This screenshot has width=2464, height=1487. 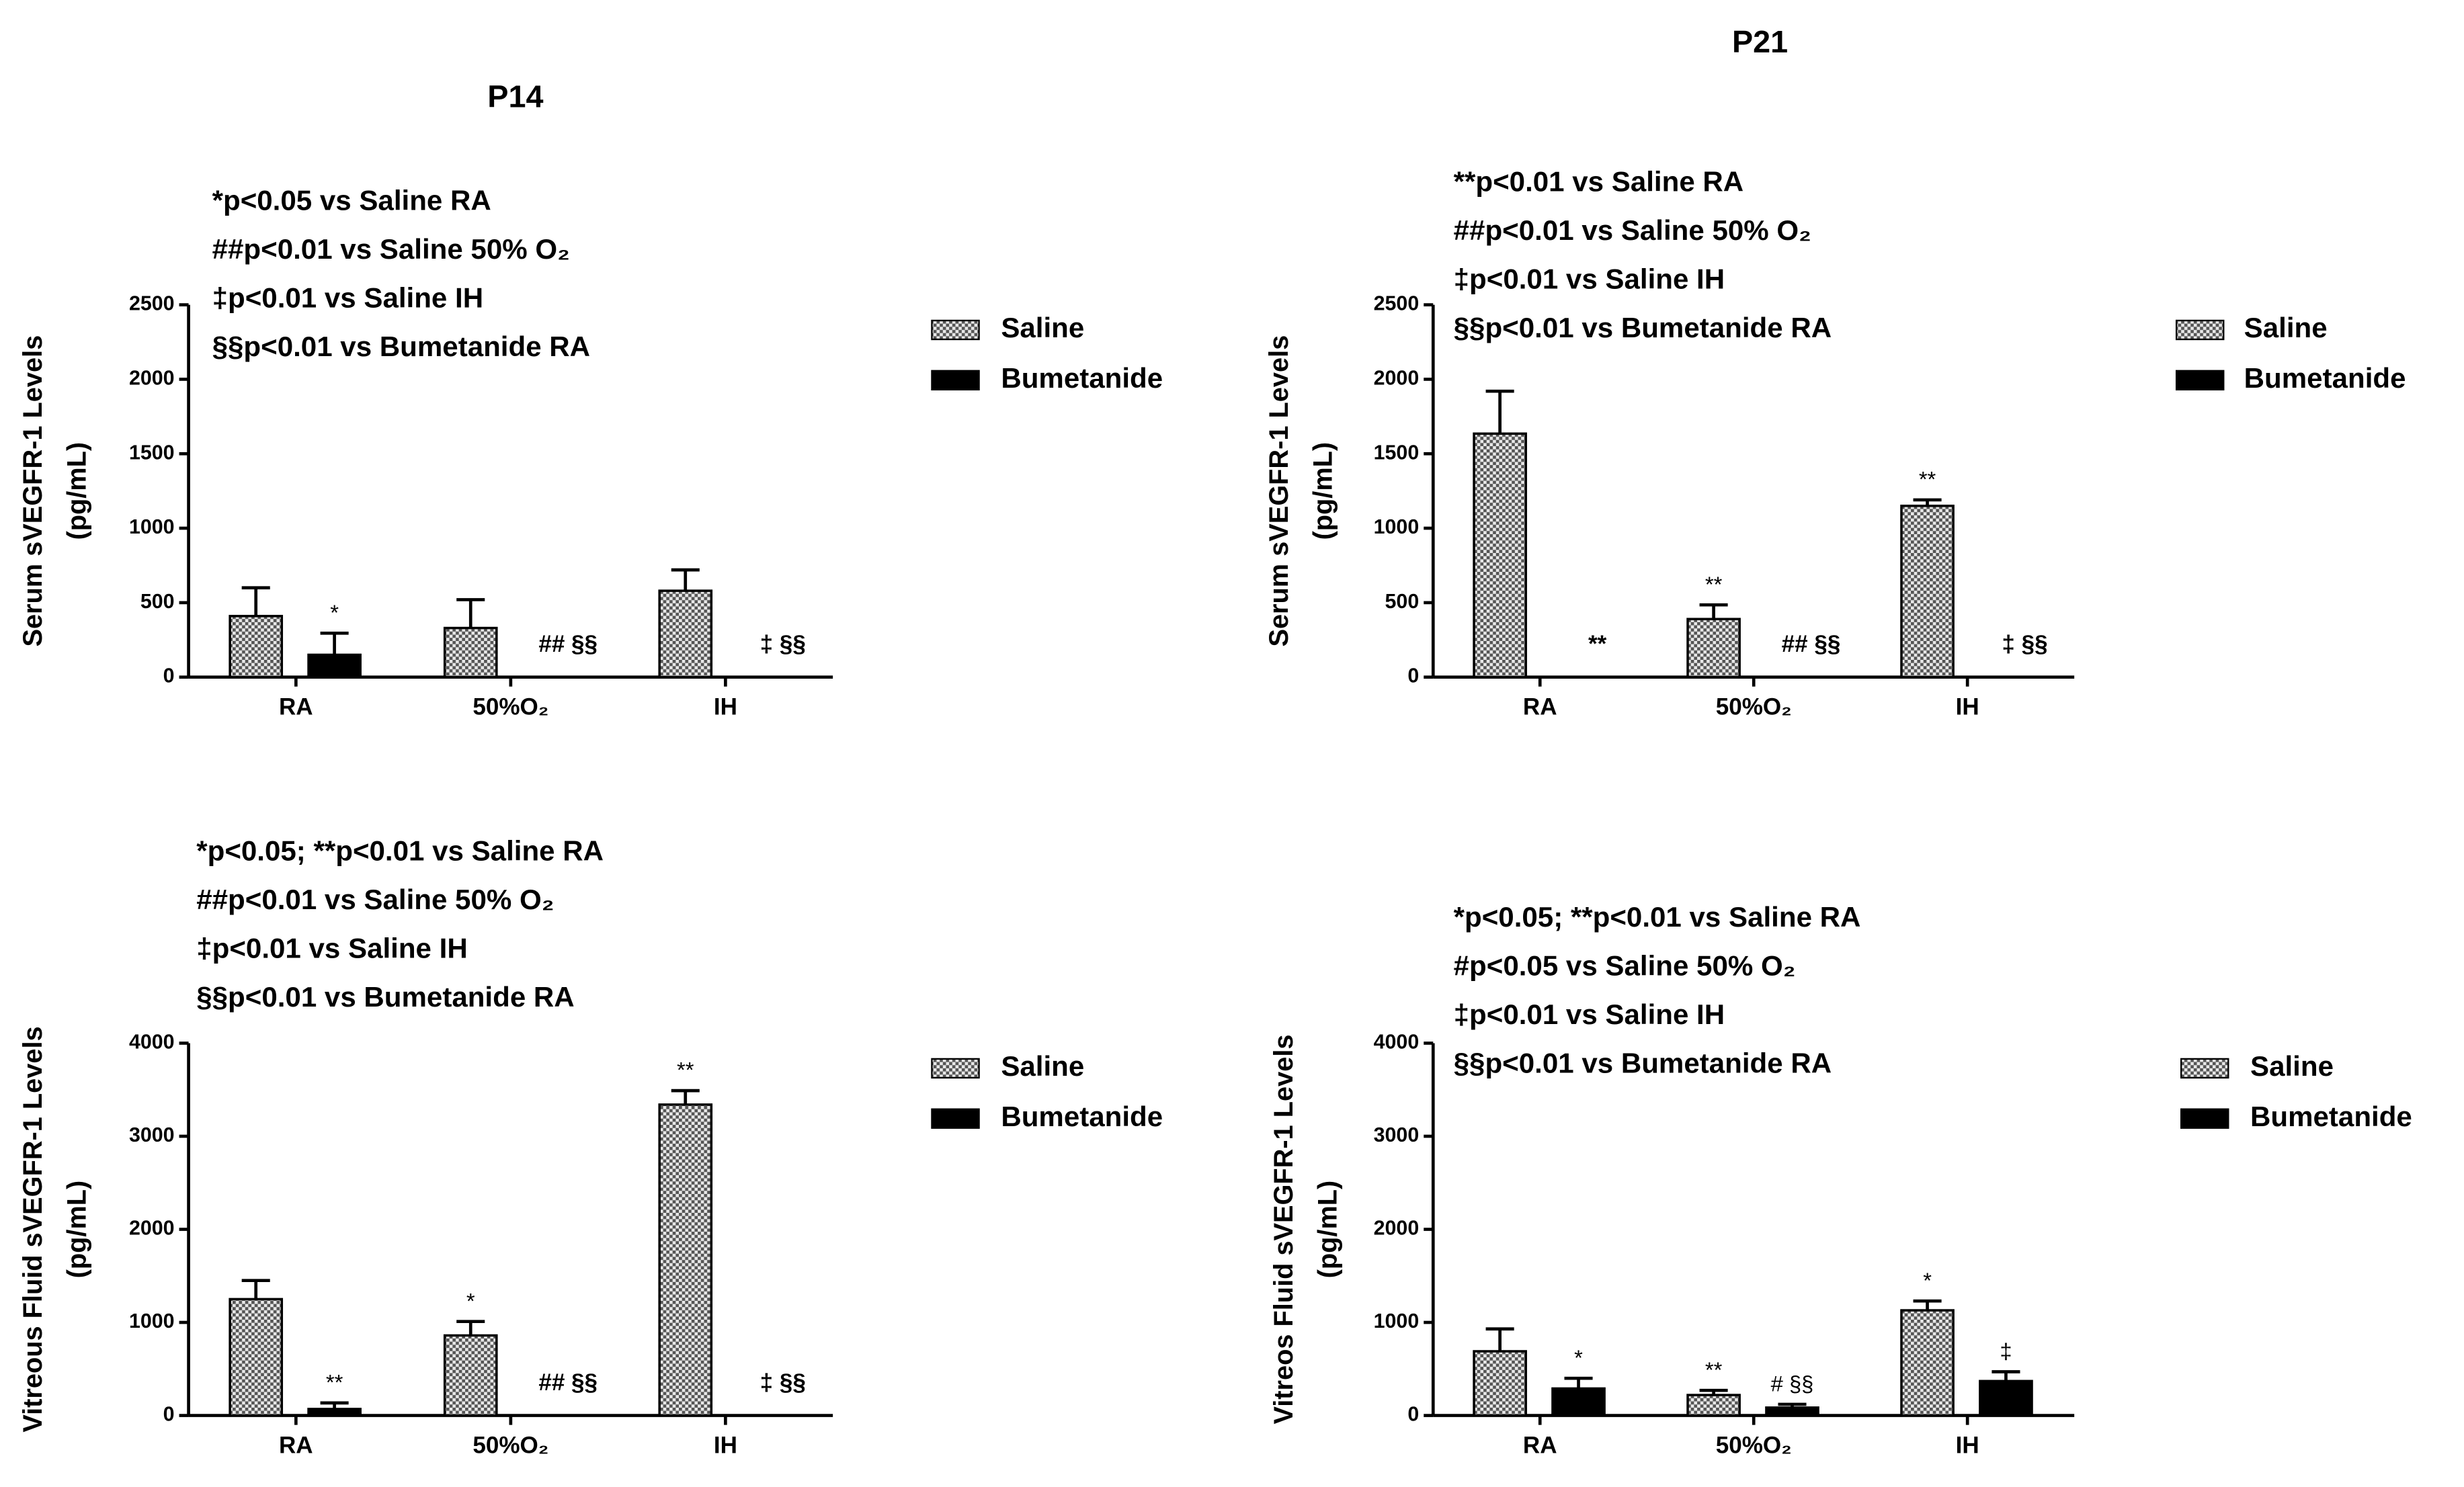 What do you see at coordinates (1599, 182) in the screenshot?
I see `annotation: **p<0.01 vs Saline RA` at bounding box center [1599, 182].